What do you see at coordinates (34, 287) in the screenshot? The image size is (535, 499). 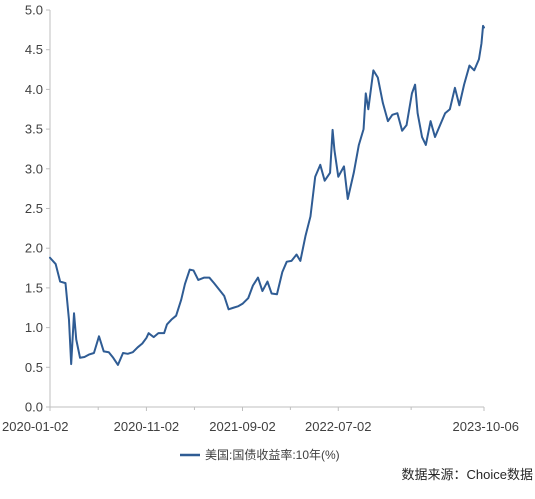 I see `y-tick-label: 1.5` at bounding box center [34, 287].